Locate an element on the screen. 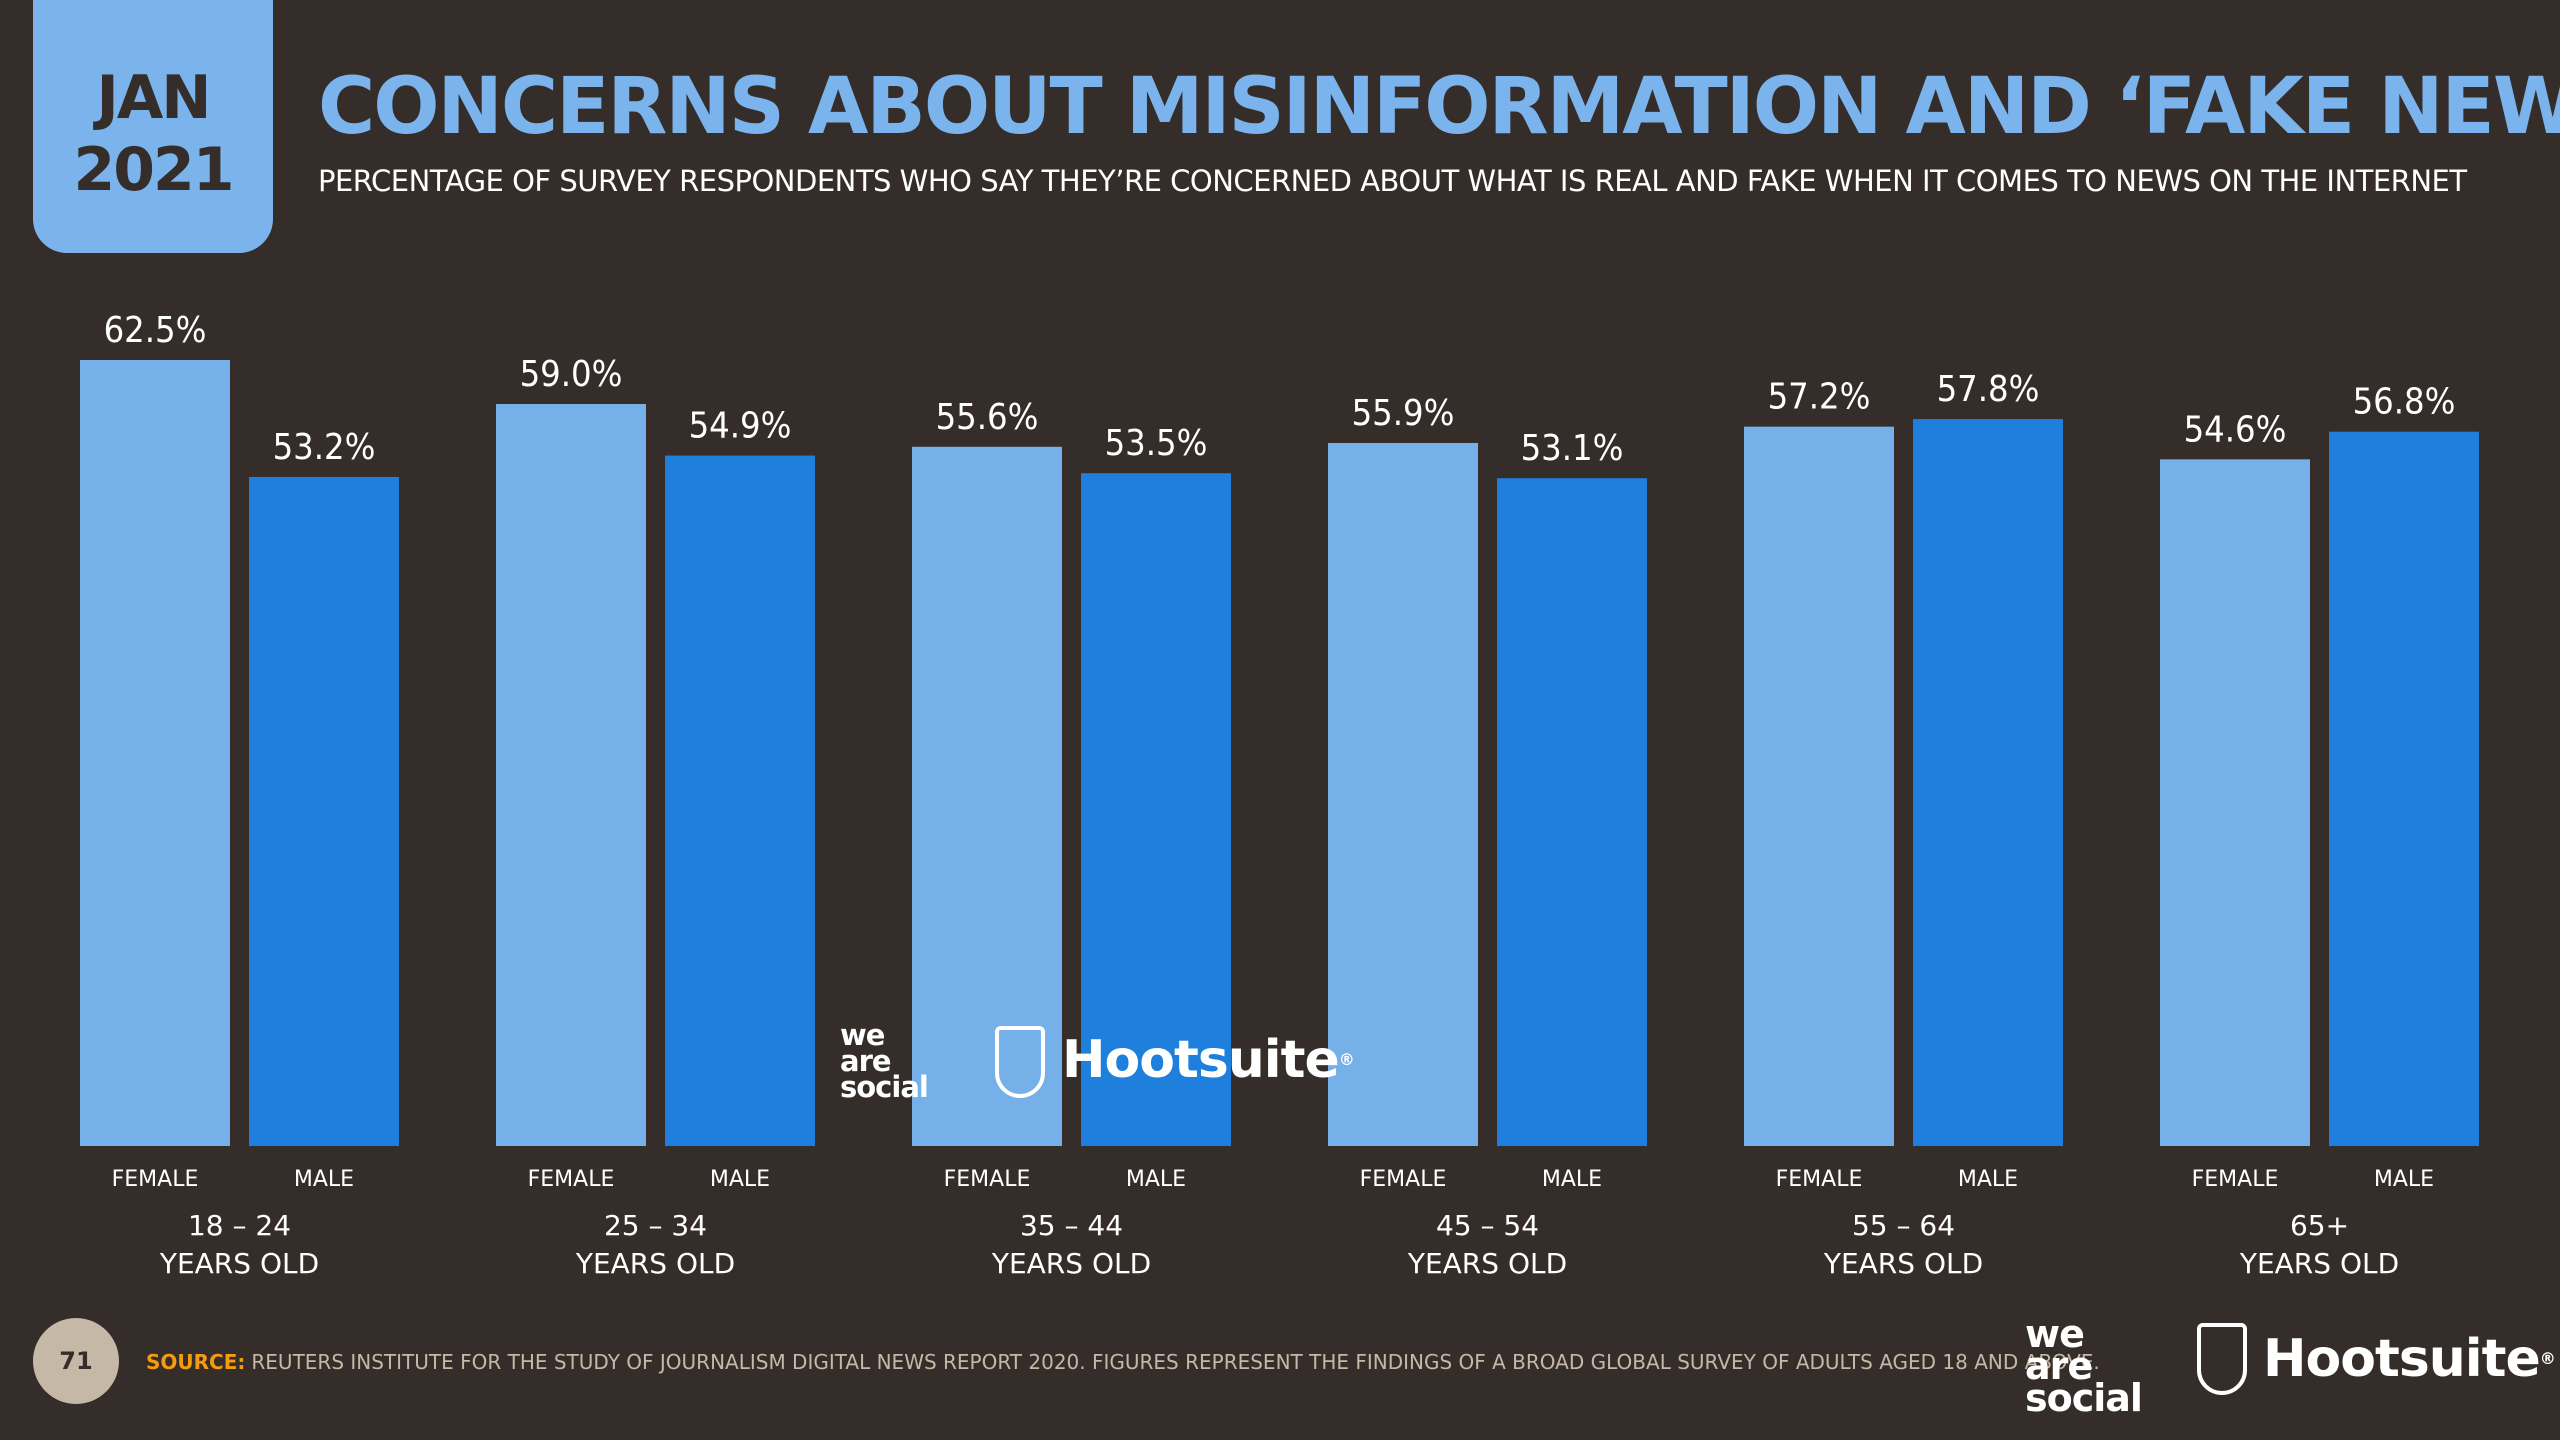 The image size is (2560, 1440). value-label: 53.2% is located at coordinates (324, 447).